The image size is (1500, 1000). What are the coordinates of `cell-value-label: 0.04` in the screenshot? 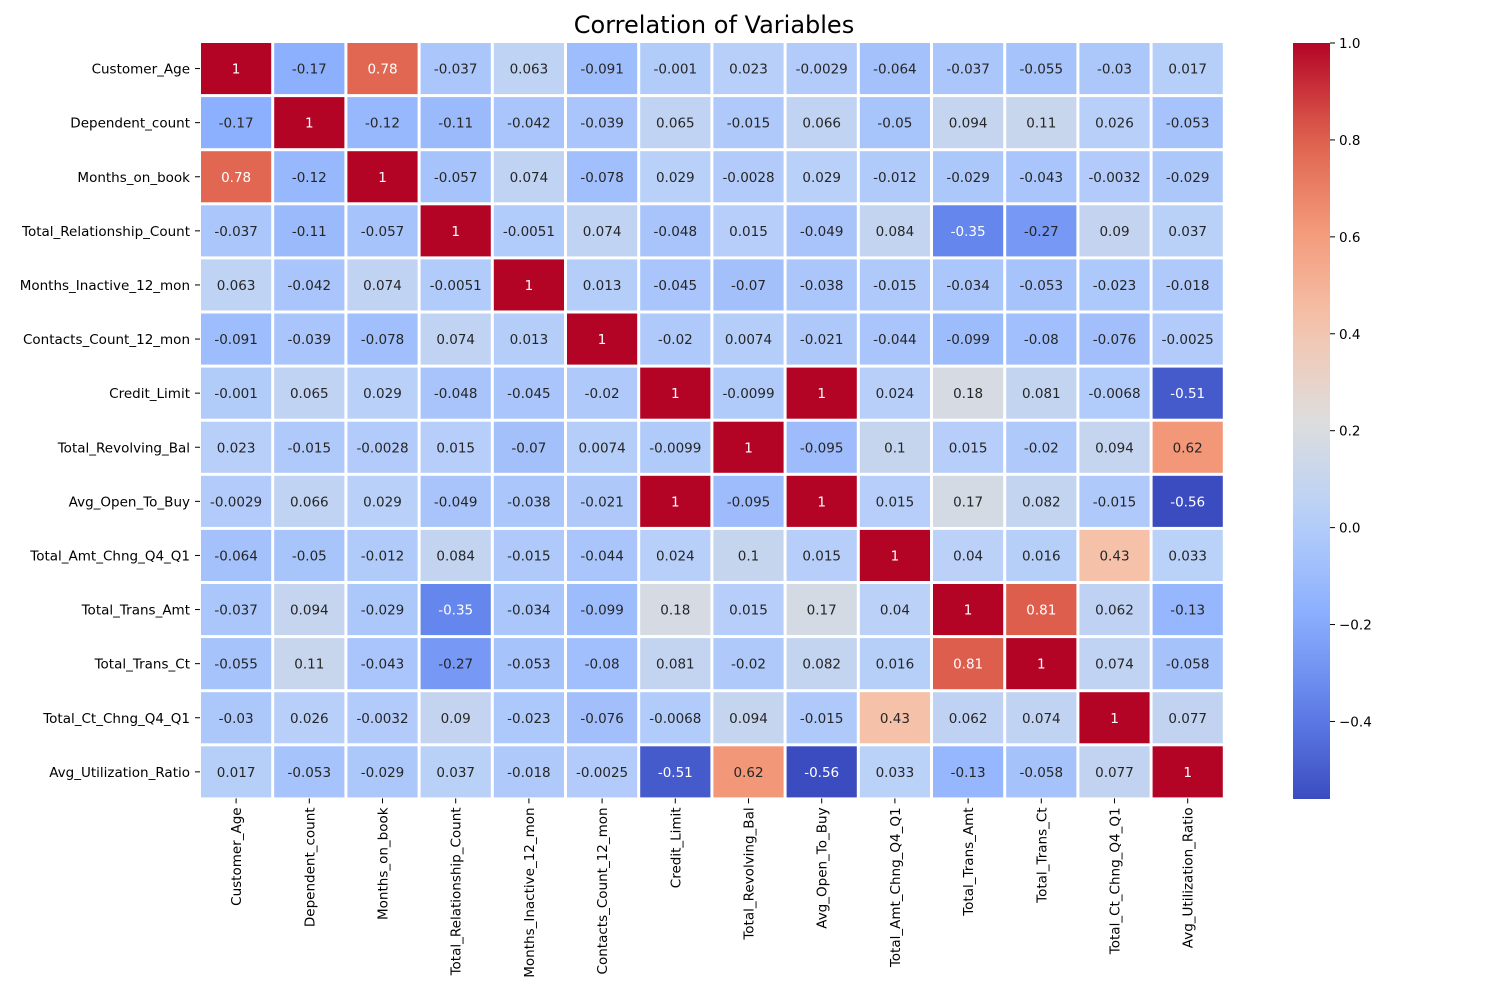 It's located at (895, 611).